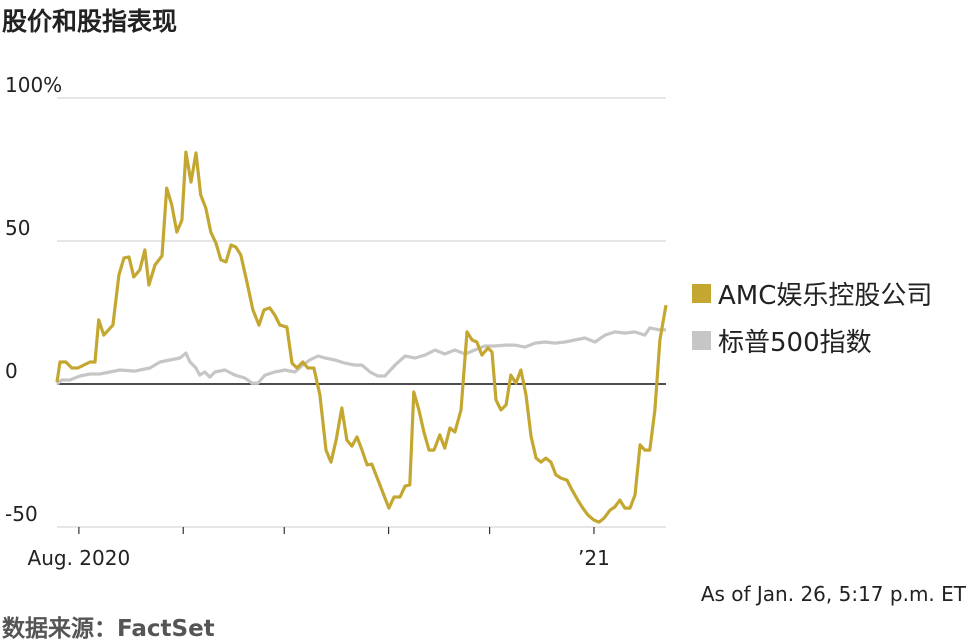 This screenshot has height=644, width=968. What do you see at coordinates (33, 85) in the screenshot?
I see `y-tick-label: 100%` at bounding box center [33, 85].